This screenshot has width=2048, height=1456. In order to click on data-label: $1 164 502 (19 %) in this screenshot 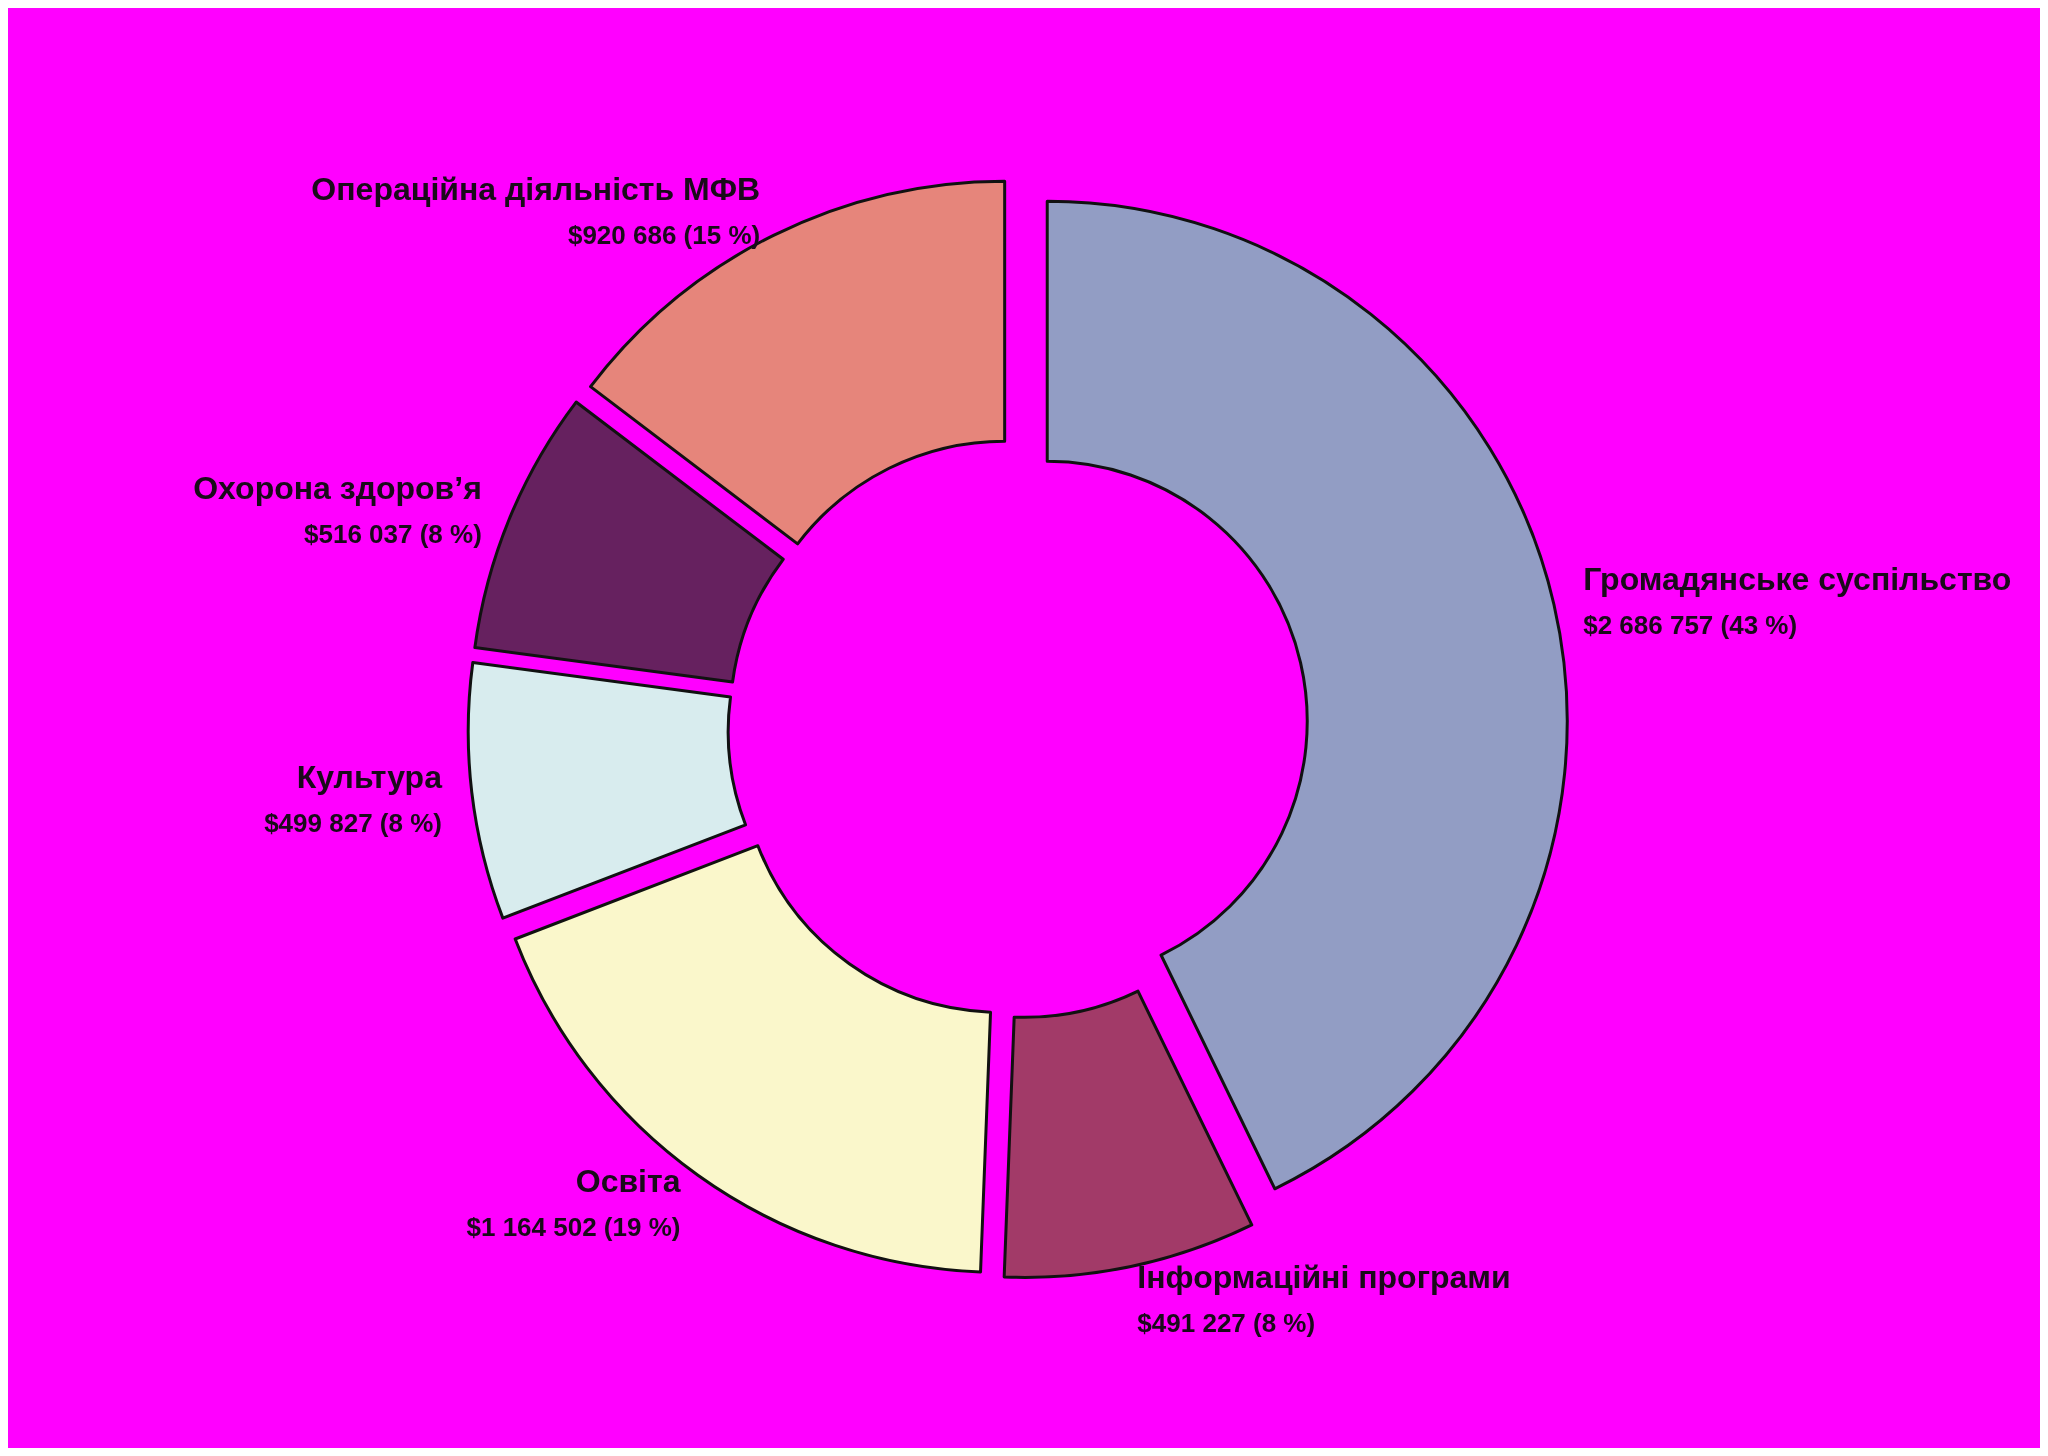, I will do `click(573, 1226)`.